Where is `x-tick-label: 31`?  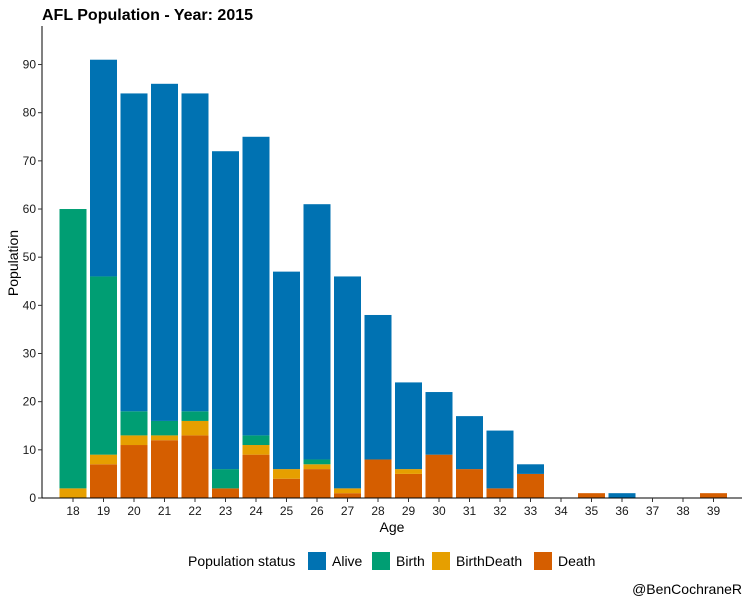
x-tick-label: 31 is located at coordinates (470, 511).